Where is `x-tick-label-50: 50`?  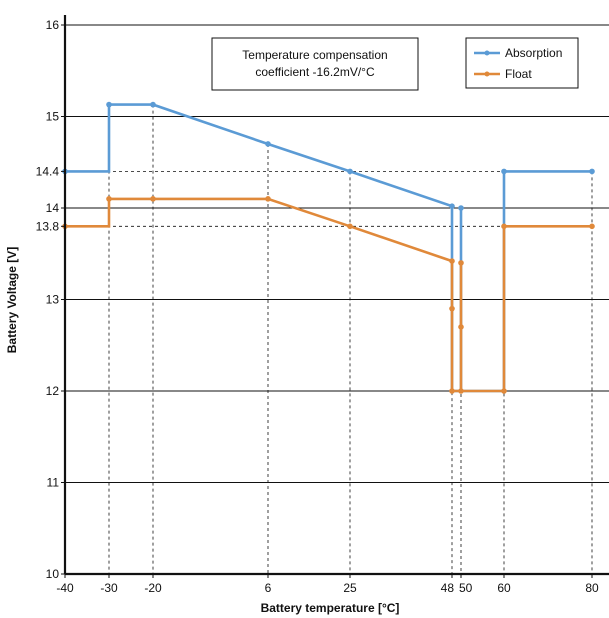 x-tick-label-50: 50 is located at coordinates (466, 588).